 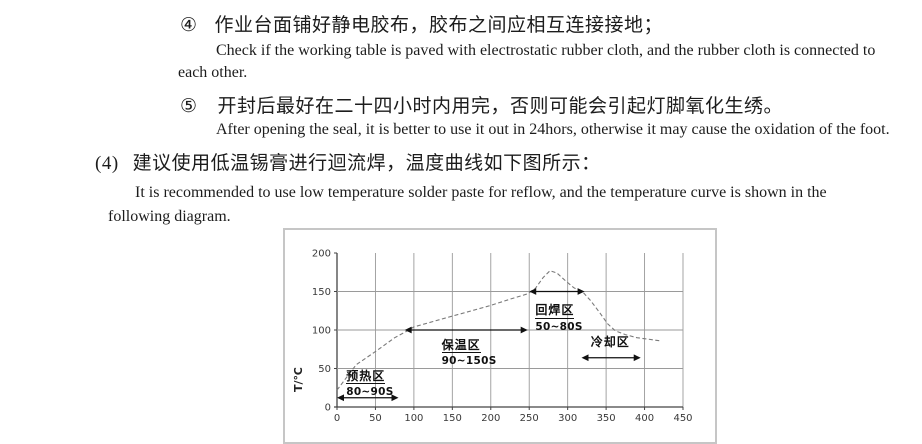 What do you see at coordinates (321, 292) in the screenshot?
I see `y-tick-label: 150` at bounding box center [321, 292].